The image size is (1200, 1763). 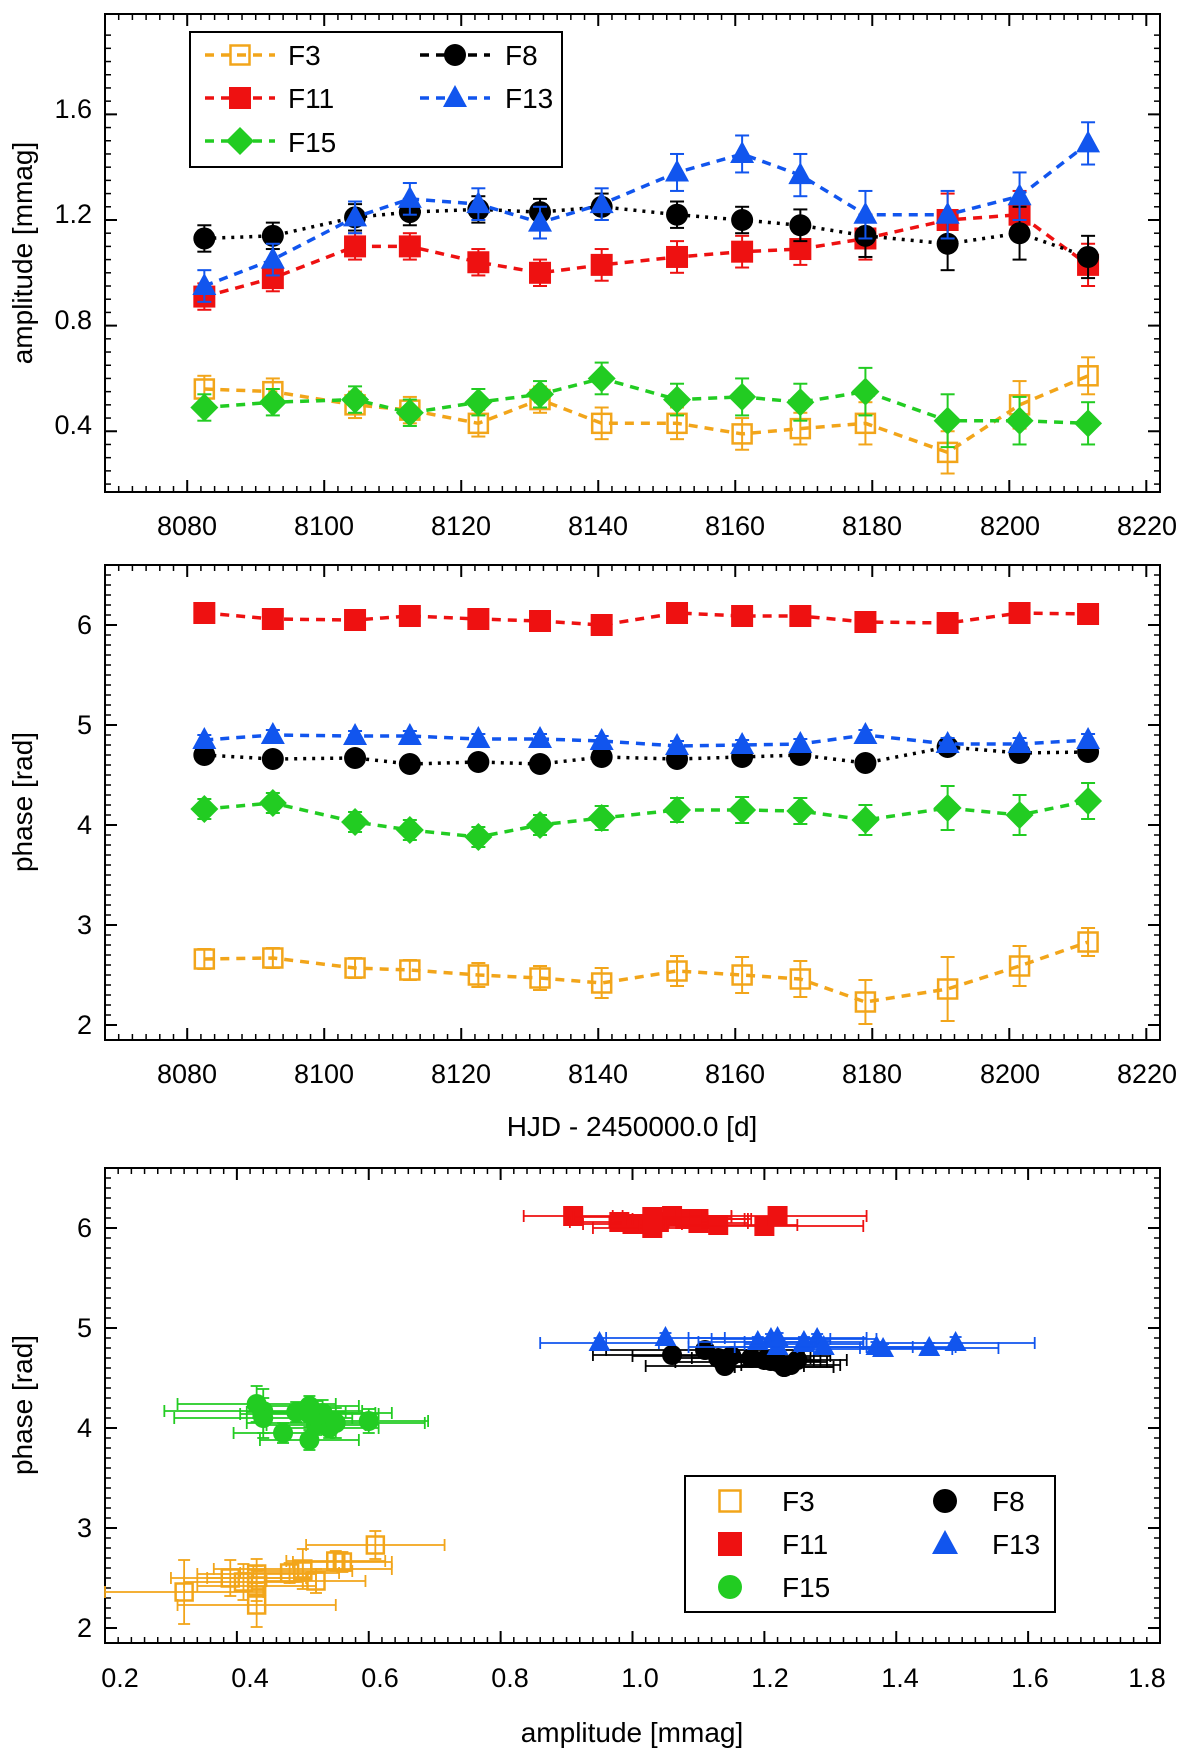 I want to click on p2-xtick-label: 8080, so click(x=187, y=1074).